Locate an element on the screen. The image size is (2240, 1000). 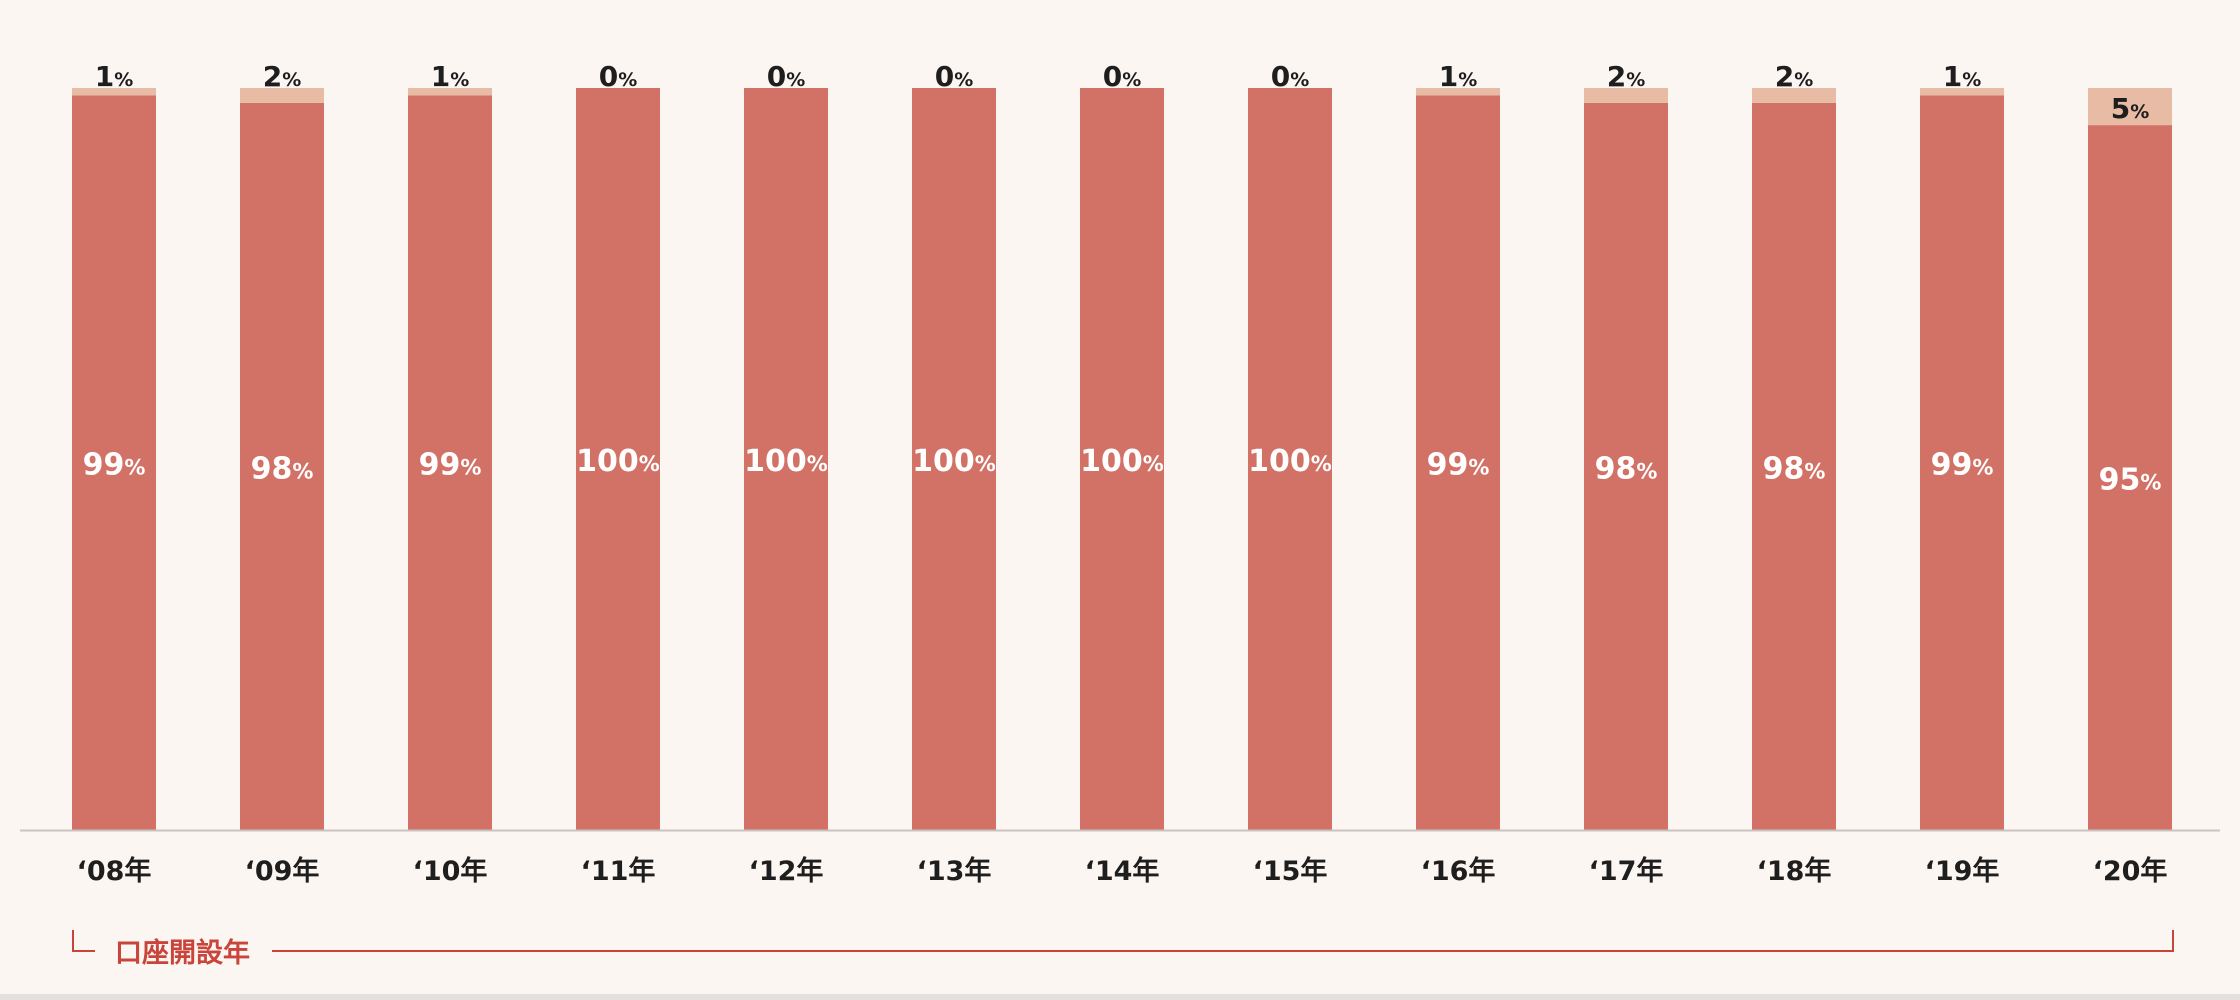
value-label-main-1: 98% is located at coordinates (282, 468).